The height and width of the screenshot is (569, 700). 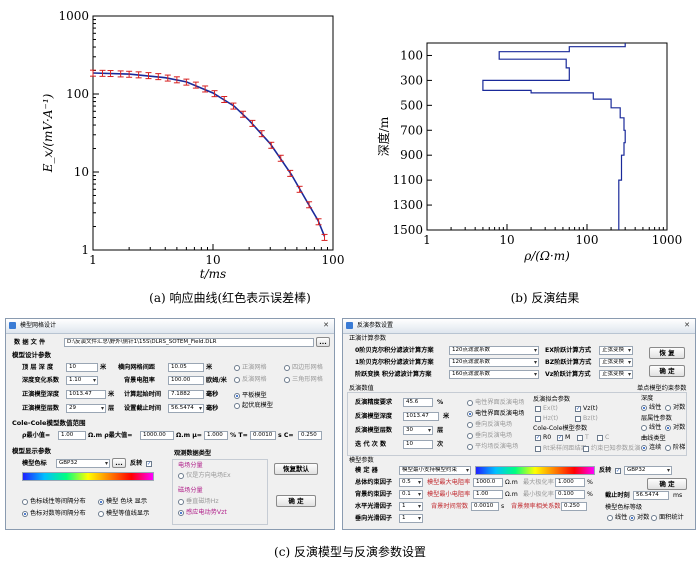 What do you see at coordinates (77, 94) in the screenshot?
I see `y-tick-label: 100` at bounding box center [77, 94].